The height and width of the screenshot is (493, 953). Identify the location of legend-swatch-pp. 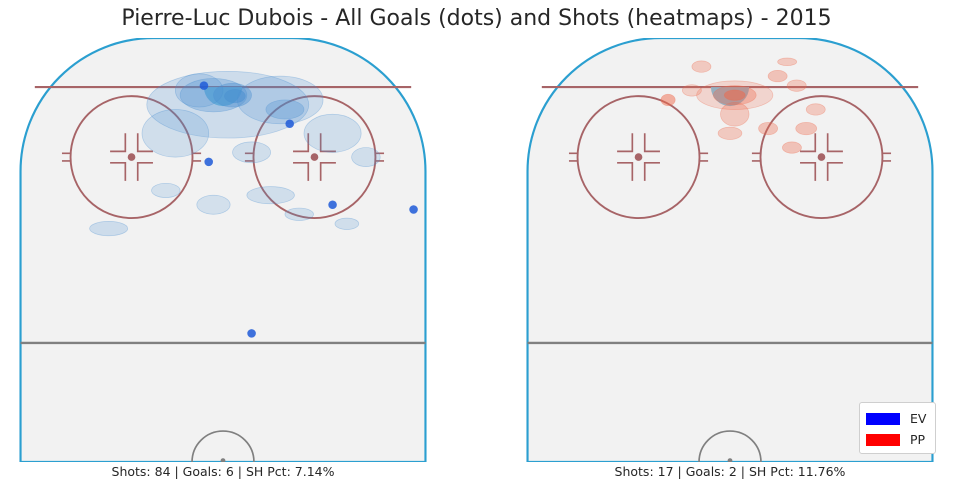
(883, 439).